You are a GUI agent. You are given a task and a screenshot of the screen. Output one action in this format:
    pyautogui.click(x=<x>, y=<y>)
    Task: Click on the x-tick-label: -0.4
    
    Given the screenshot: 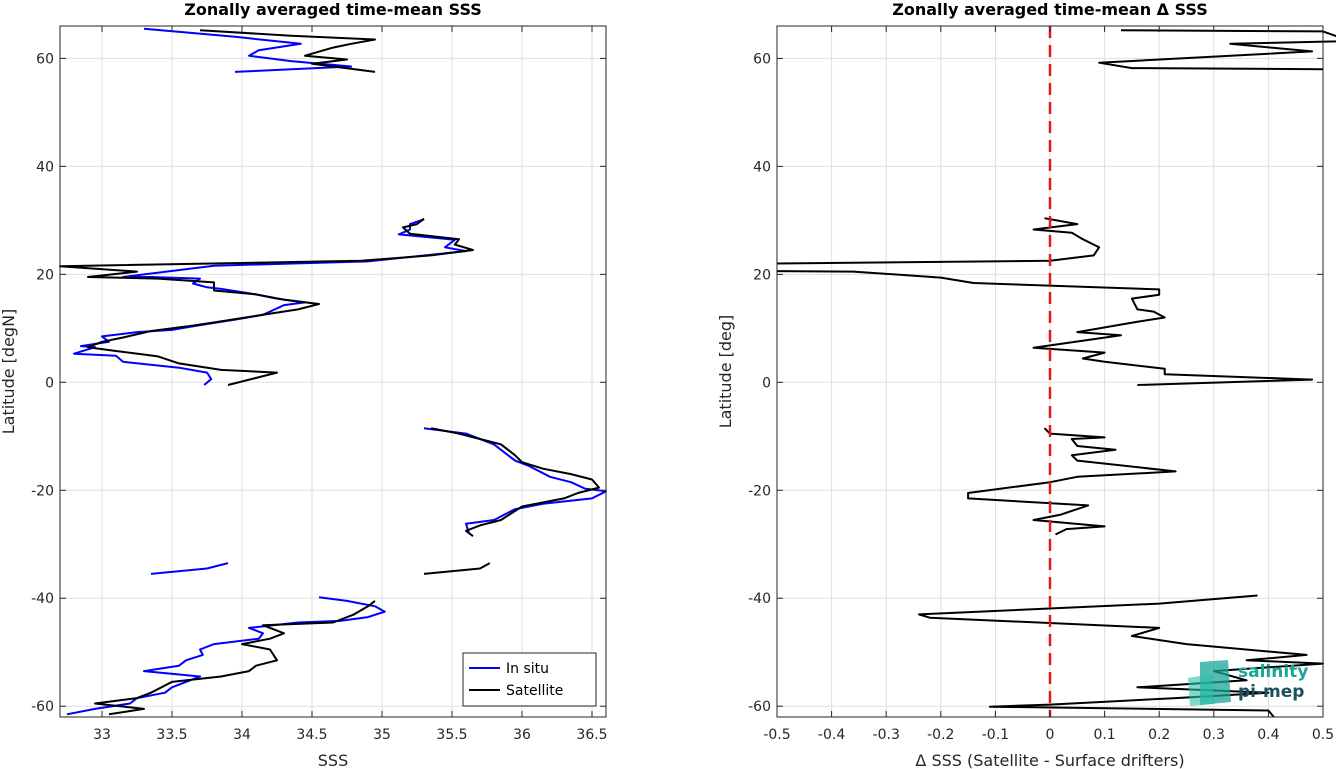 What is the action you would take?
    pyautogui.click(x=831, y=735)
    